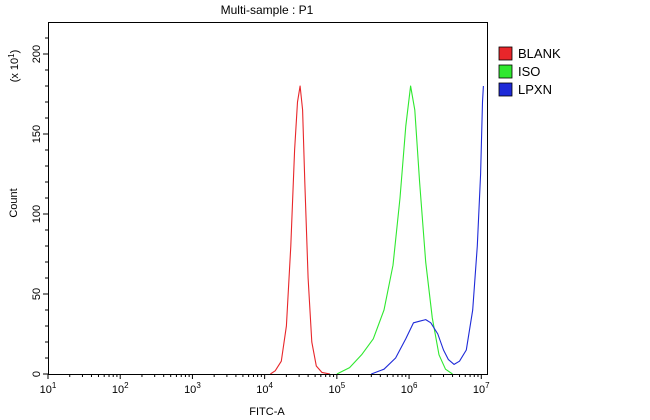  Describe the element at coordinates (37, 374) in the screenshot. I see `y-tick-label: 0` at that location.